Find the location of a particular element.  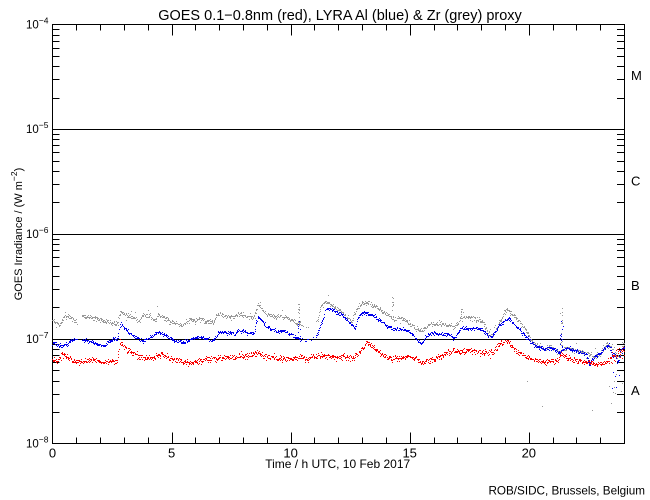

svg-text: GOES Irradiance / (W m−2) is located at coordinates (17, 234).